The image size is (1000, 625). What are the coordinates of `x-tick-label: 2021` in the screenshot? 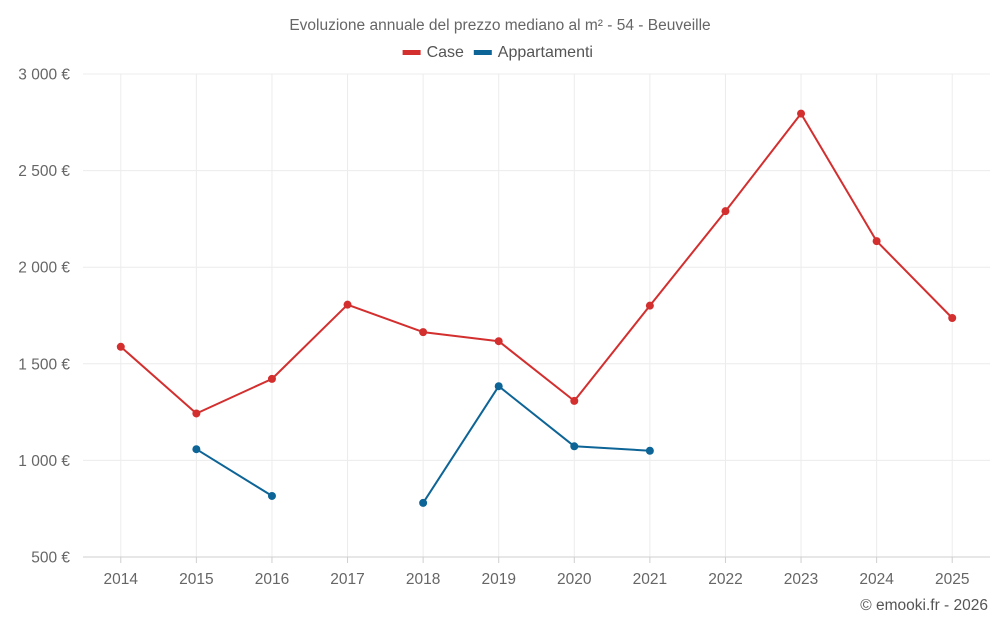 It's located at (650, 579).